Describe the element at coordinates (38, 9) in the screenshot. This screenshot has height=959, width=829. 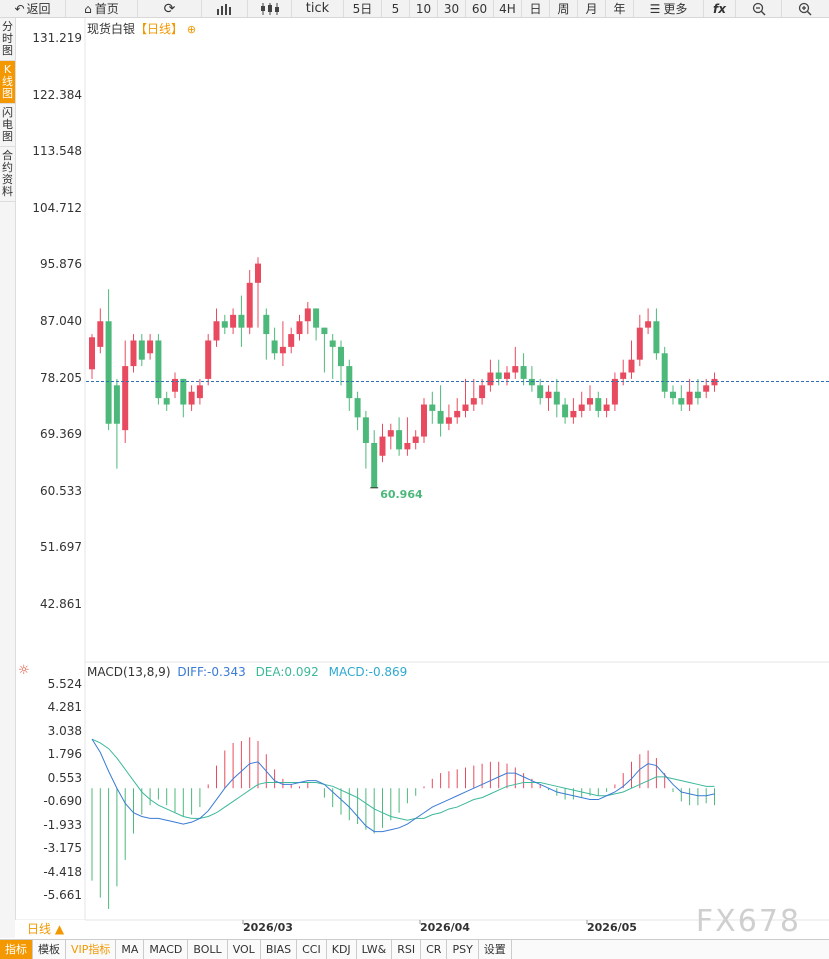
I see `back-label: 返回` at that location.